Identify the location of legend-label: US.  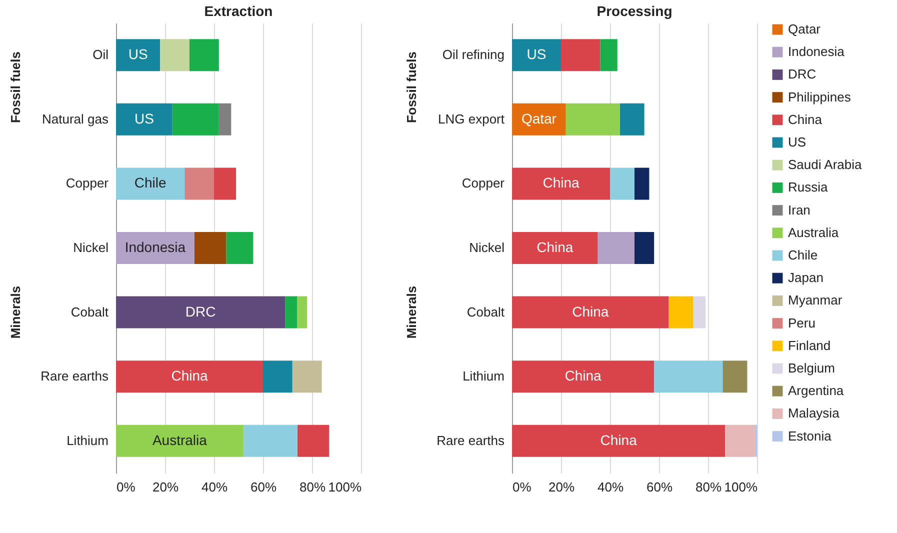
(797, 142).